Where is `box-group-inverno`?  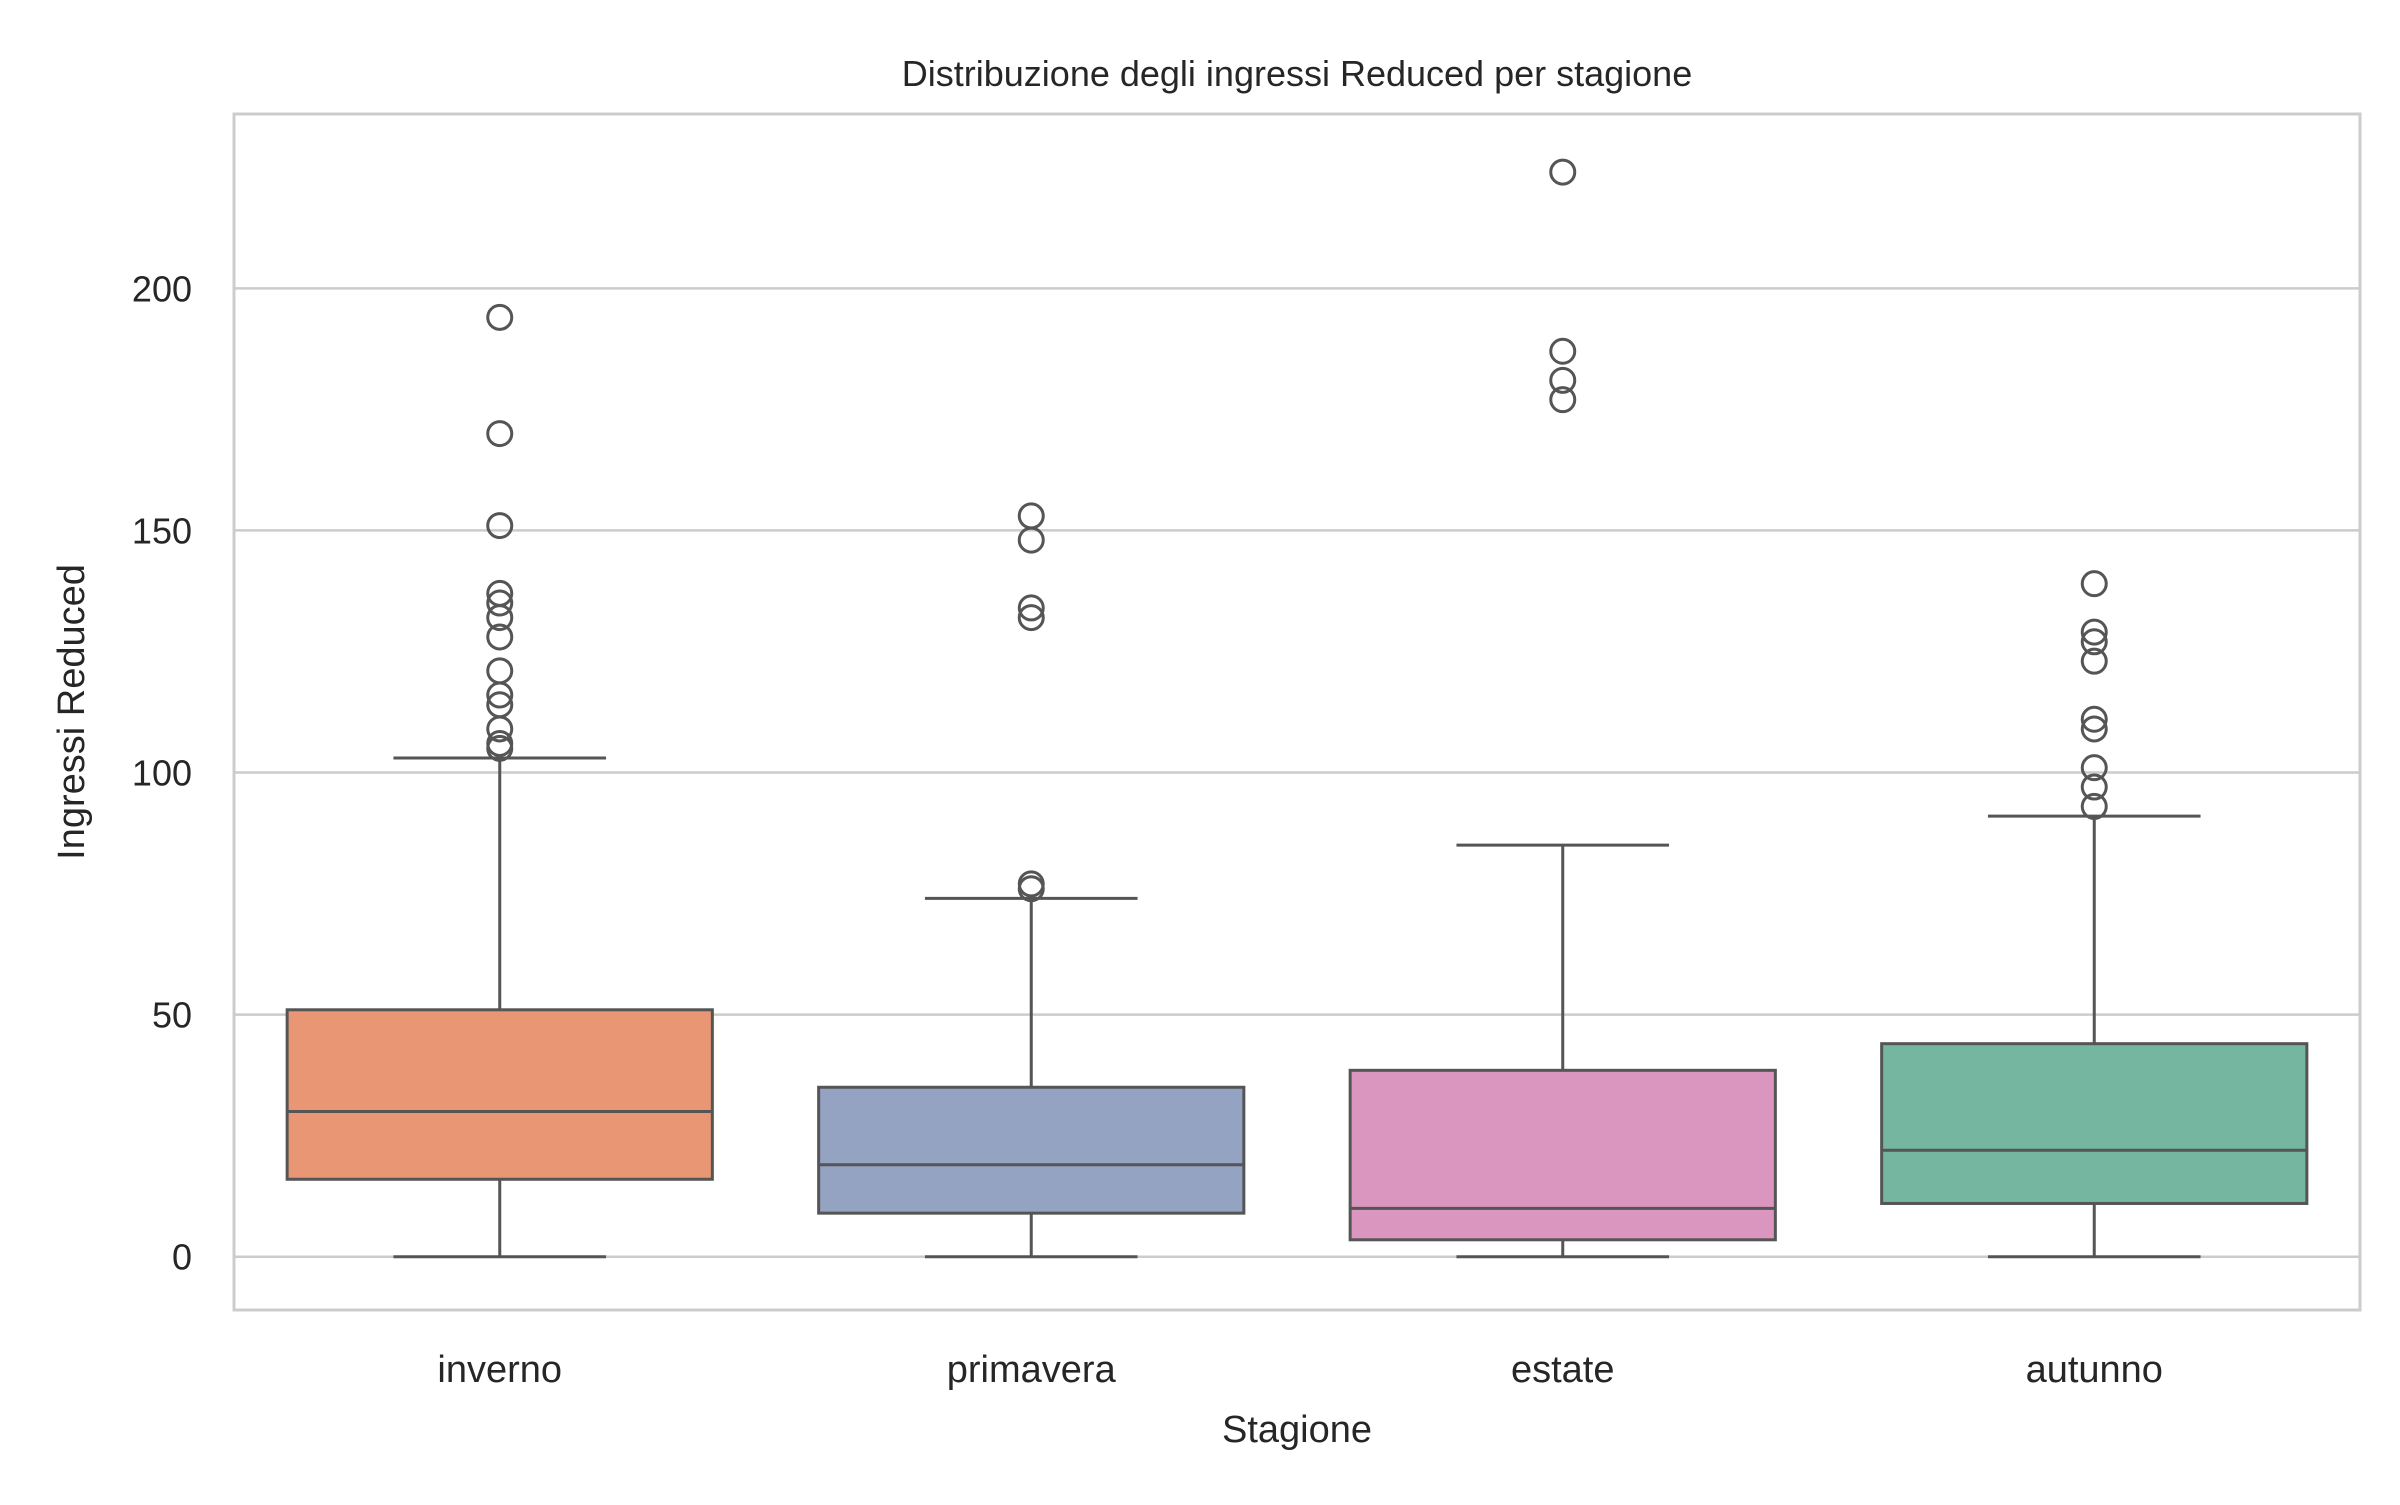
box-group-inverno is located at coordinates (499, 781).